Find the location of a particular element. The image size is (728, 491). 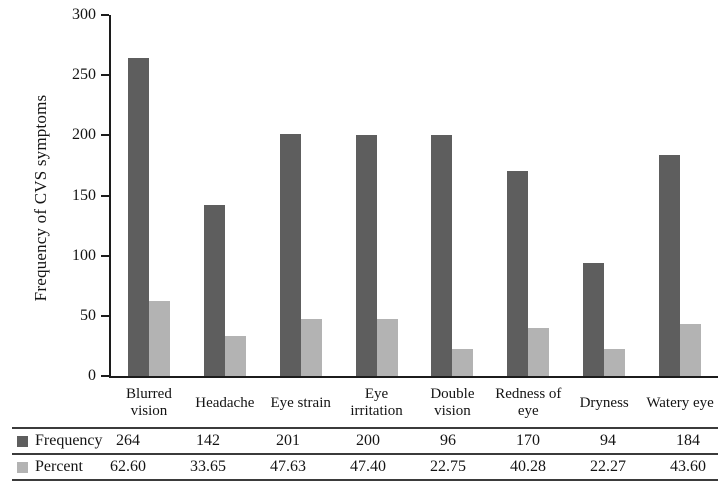

legend-cell-frequency: Frequency is located at coordinates (57, 441).